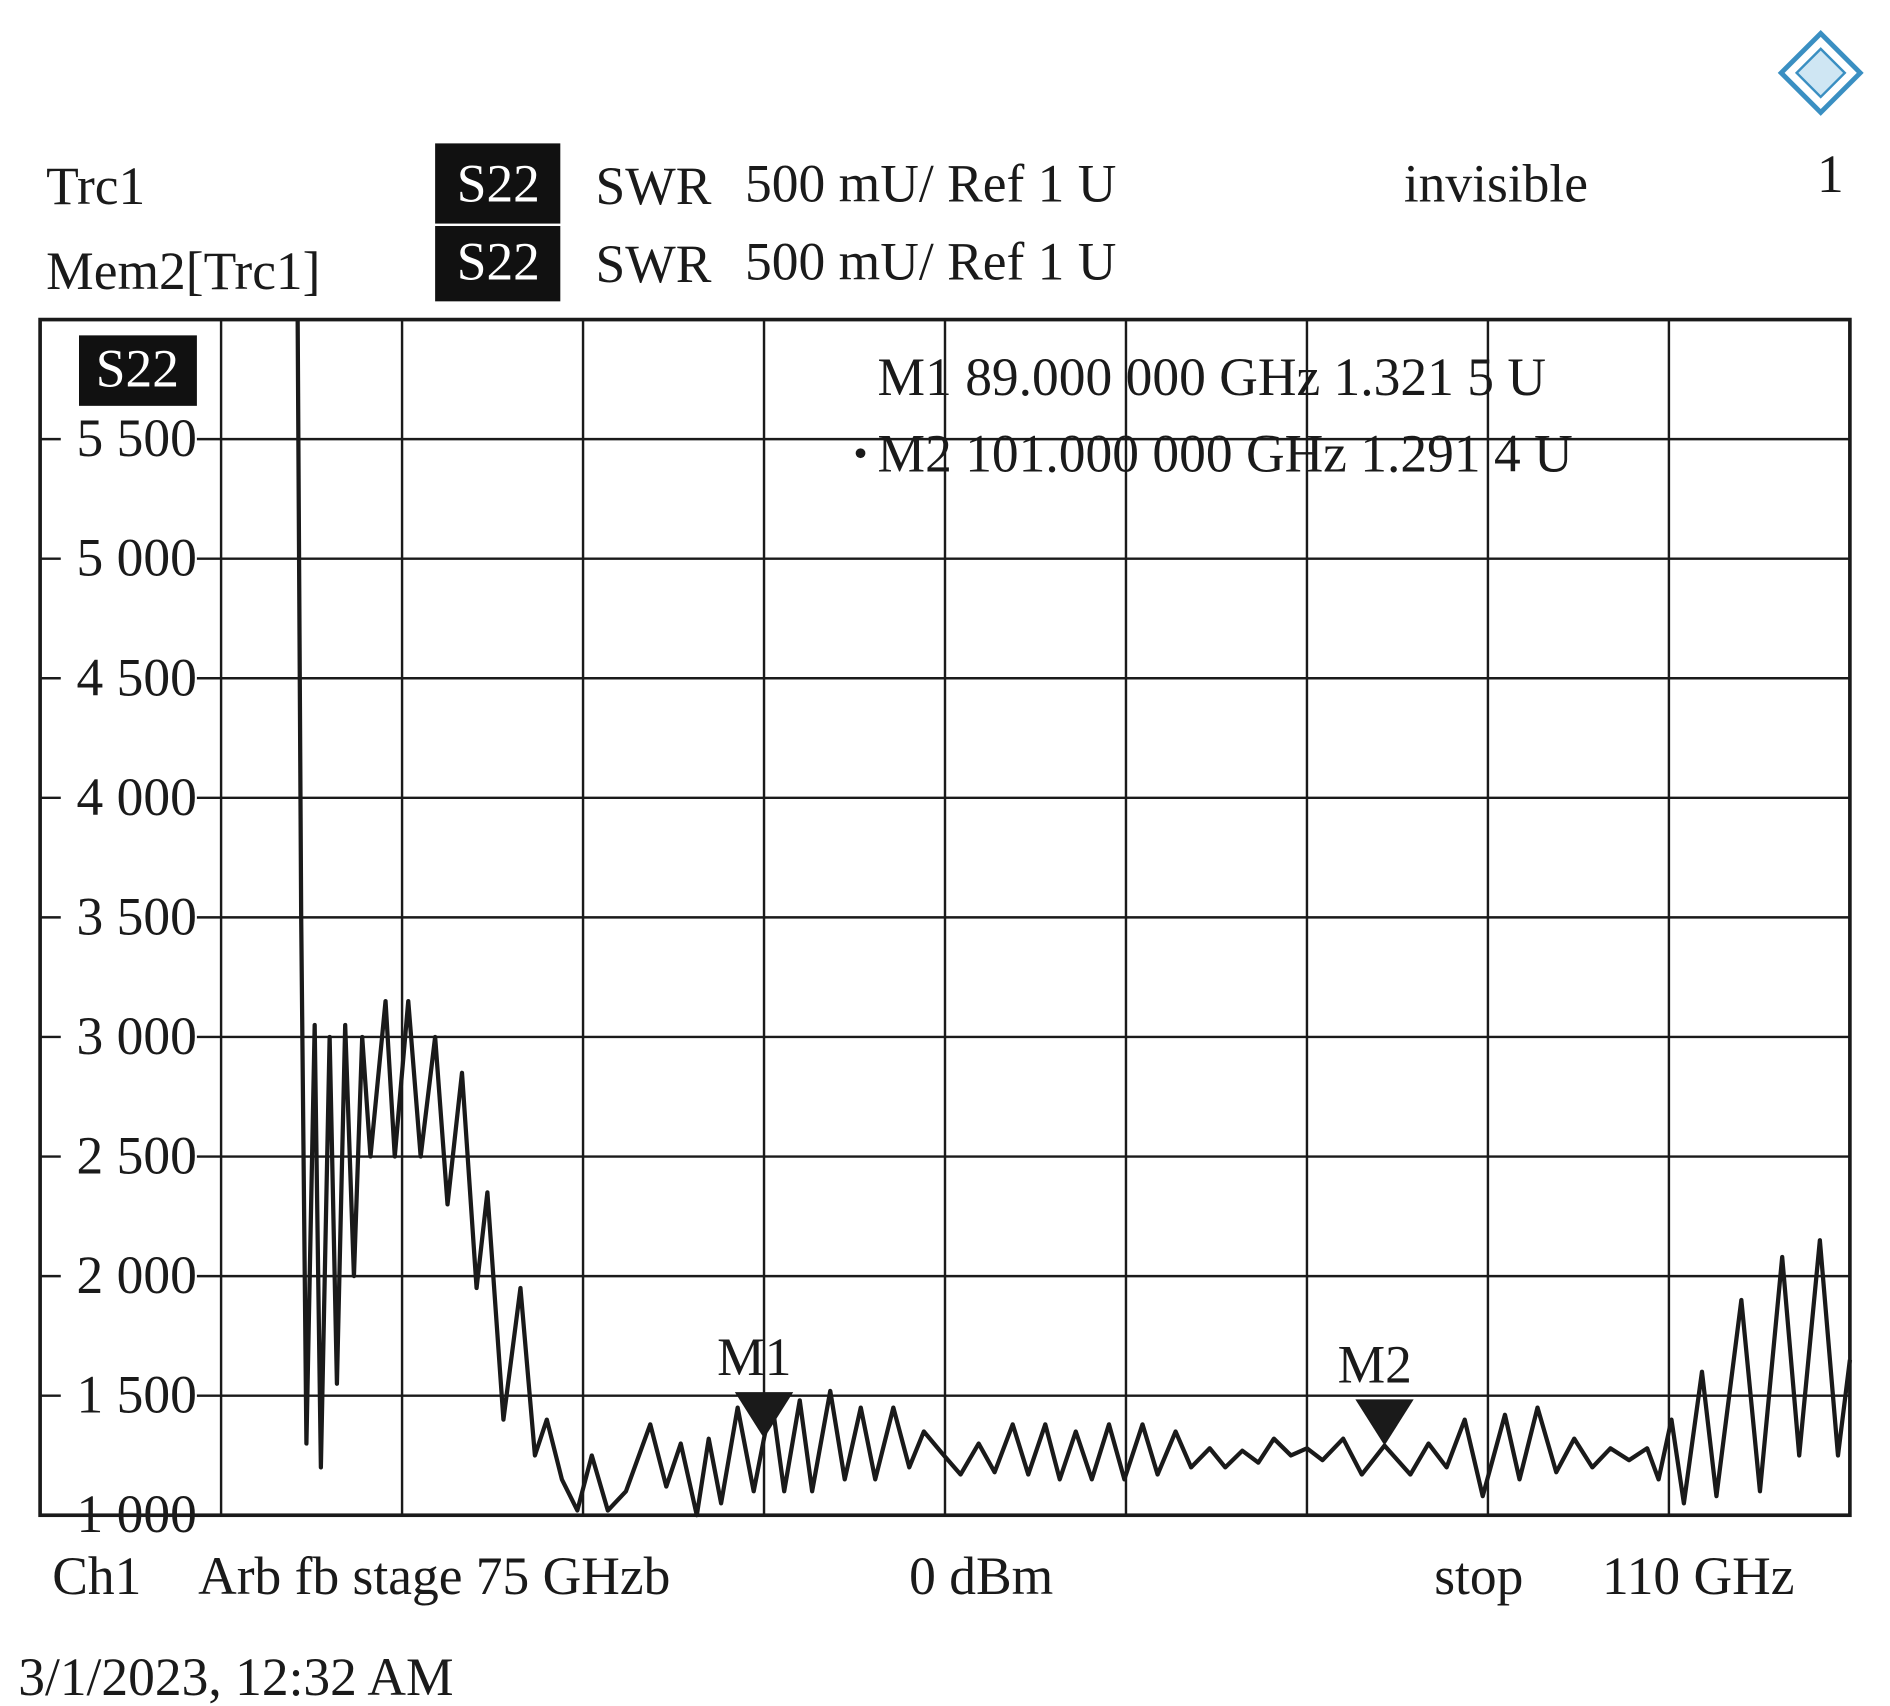 Image resolution: width=1890 pixels, height=1706 pixels. I want to click on trace-name: Trc1, so click(95, 186).